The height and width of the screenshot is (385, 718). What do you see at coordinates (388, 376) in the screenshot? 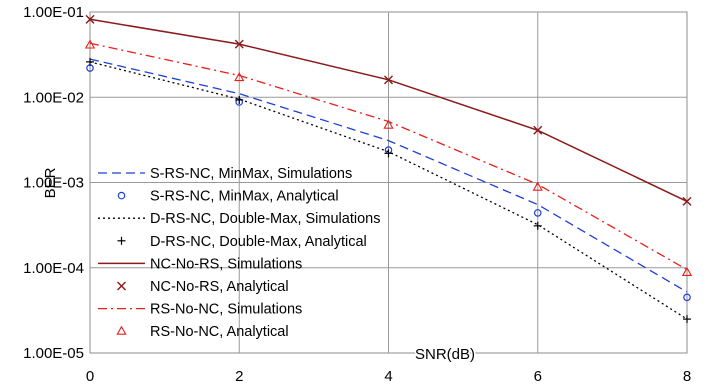
I see `x-tick-label: 4` at bounding box center [388, 376].